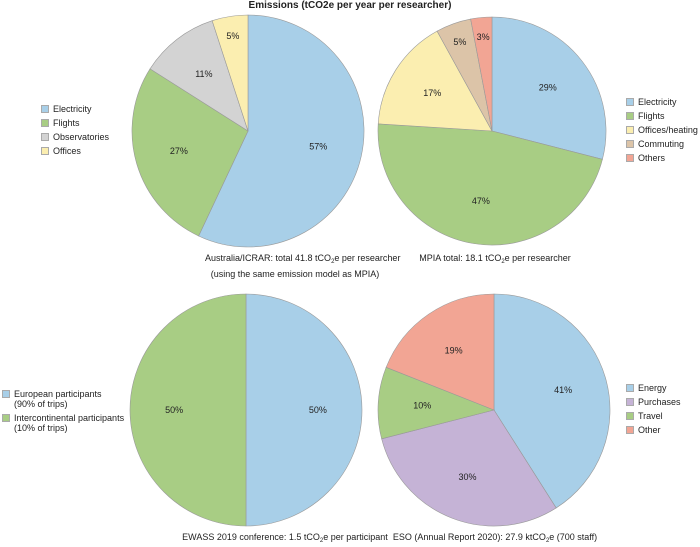 The width and height of the screenshot is (700, 547). What do you see at coordinates (467, 477) in the screenshot?
I see `slice-label-purchases: 30%` at bounding box center [467, 477].